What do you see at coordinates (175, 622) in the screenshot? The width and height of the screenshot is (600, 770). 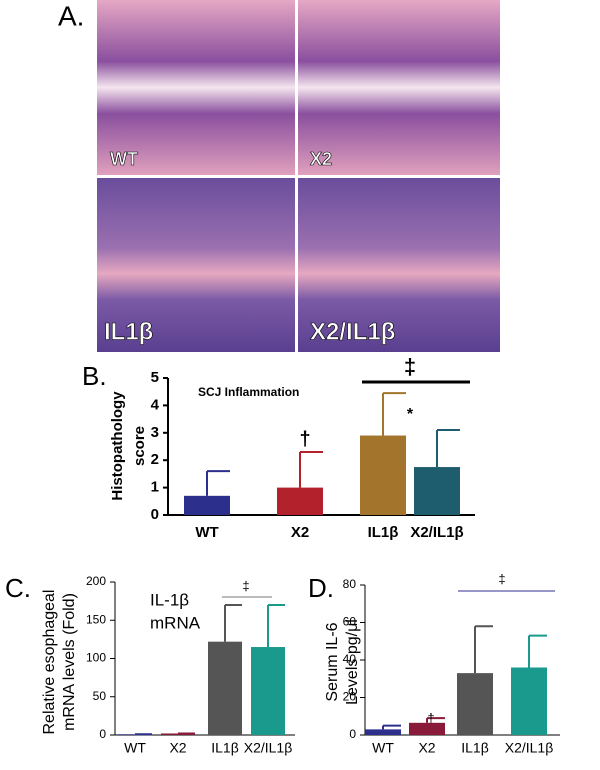 I see `chart-title: mRNA` at bounding box center [175, 622].